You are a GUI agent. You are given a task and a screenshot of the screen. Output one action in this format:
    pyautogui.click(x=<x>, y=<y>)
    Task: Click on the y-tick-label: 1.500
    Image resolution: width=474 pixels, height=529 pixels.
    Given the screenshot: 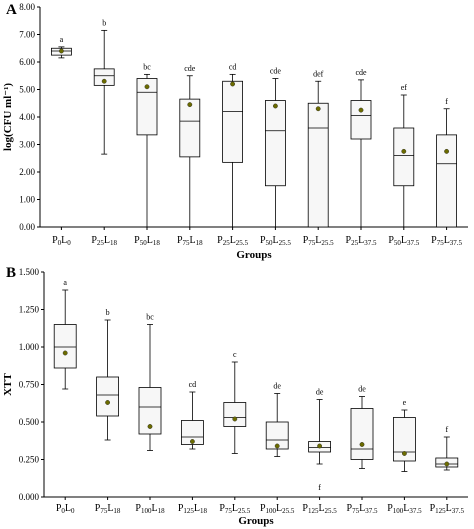 What is the action you would take?
    pyautogui.click(x=29, y=272)
    